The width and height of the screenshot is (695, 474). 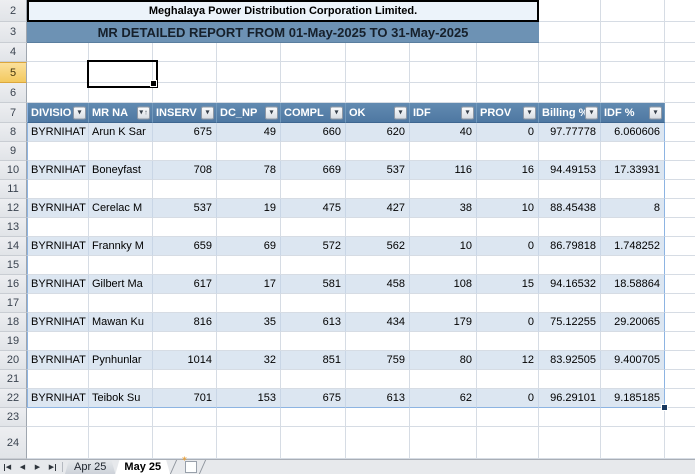 What do you see at coordinates (121, 398) in the screenshot?
I see `cell-mr_name-row22: Teibok Su` at bounding box center [121, 398].